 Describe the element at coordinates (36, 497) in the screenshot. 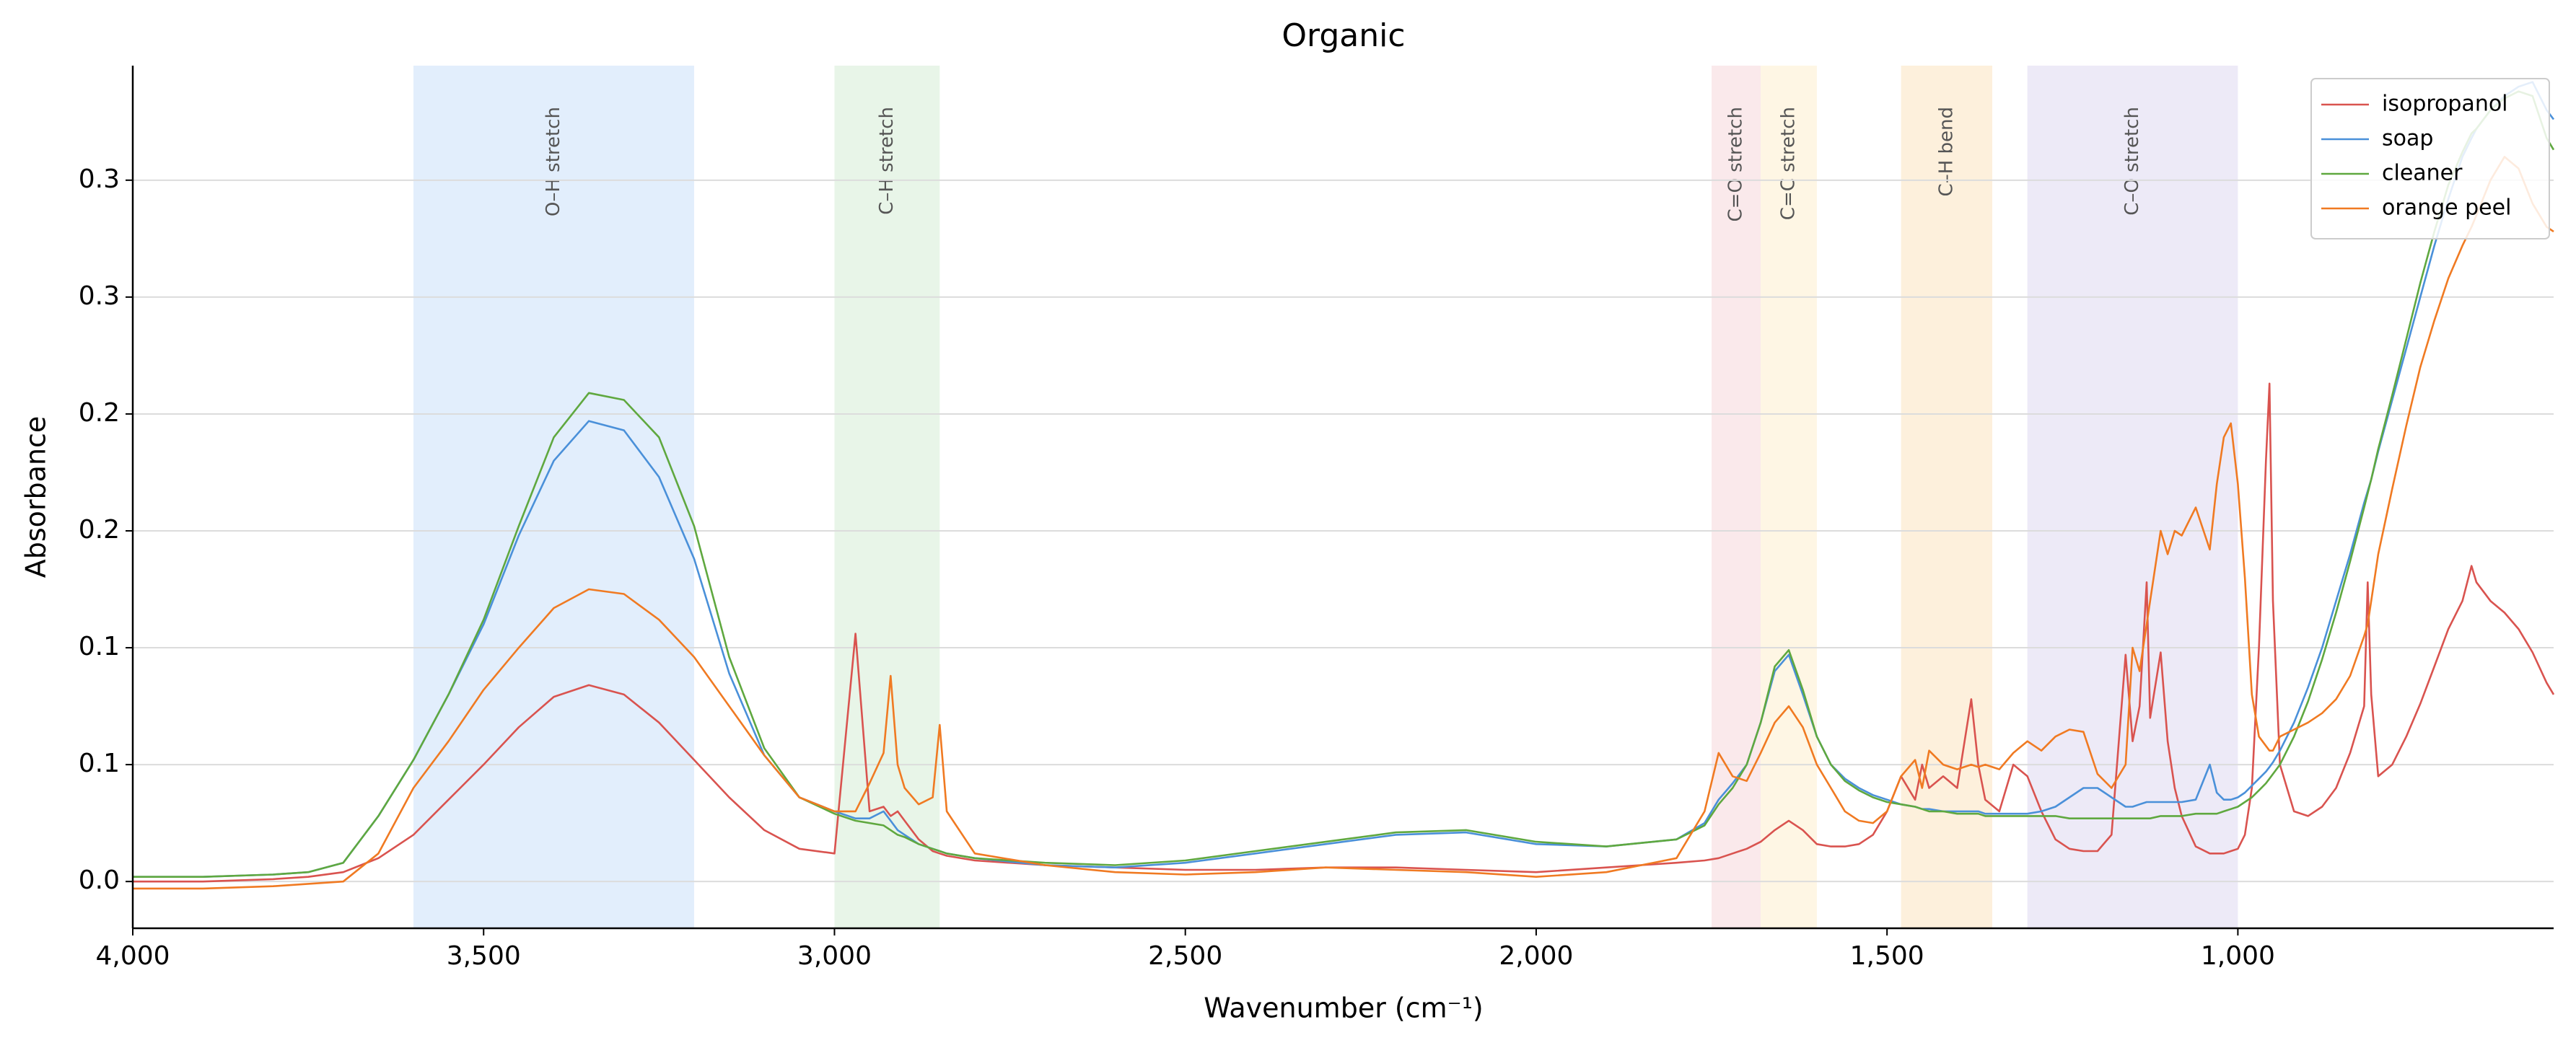

I see `y-axis-label: Absorbance` at that location.